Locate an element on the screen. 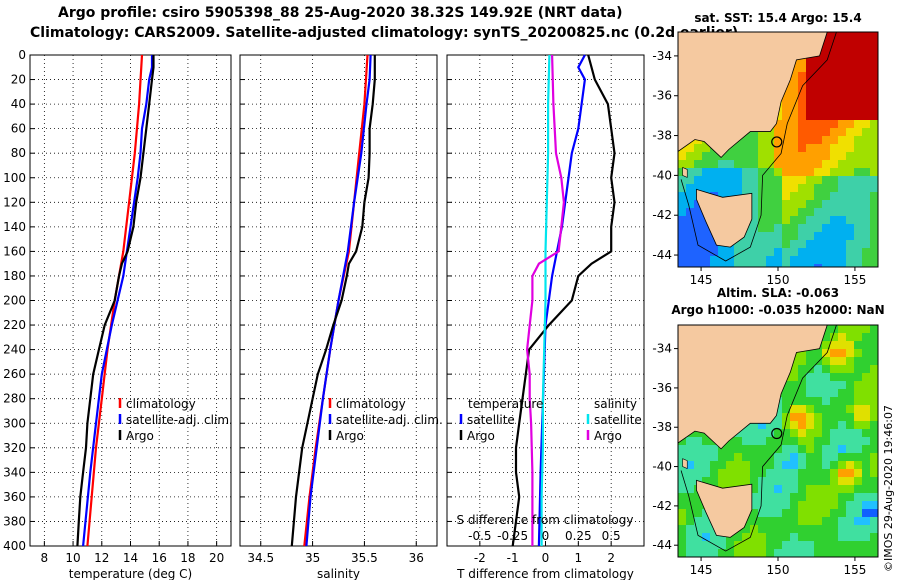 This screenshot has width=900, height=580. ytick-label: 260 is located at coordinates (14, 374).